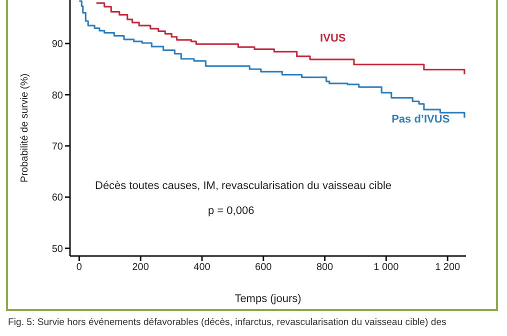 The width and height of the screenshot is (507, 336). Describe the element at coordinates (333, 38) in the screenshot. I see `series-label: IVUS` at that location.